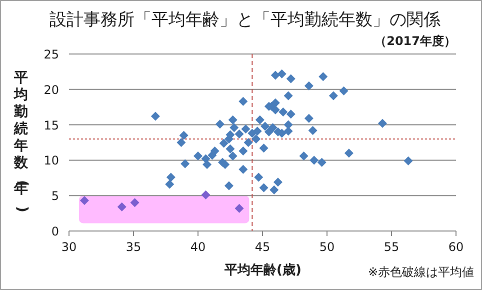 This screenshot has width=482, height=290. What do you see at coordinates (51, 55) in the screenshot?
I see `y-tick-label: 25` at bounding box center [51, 55].